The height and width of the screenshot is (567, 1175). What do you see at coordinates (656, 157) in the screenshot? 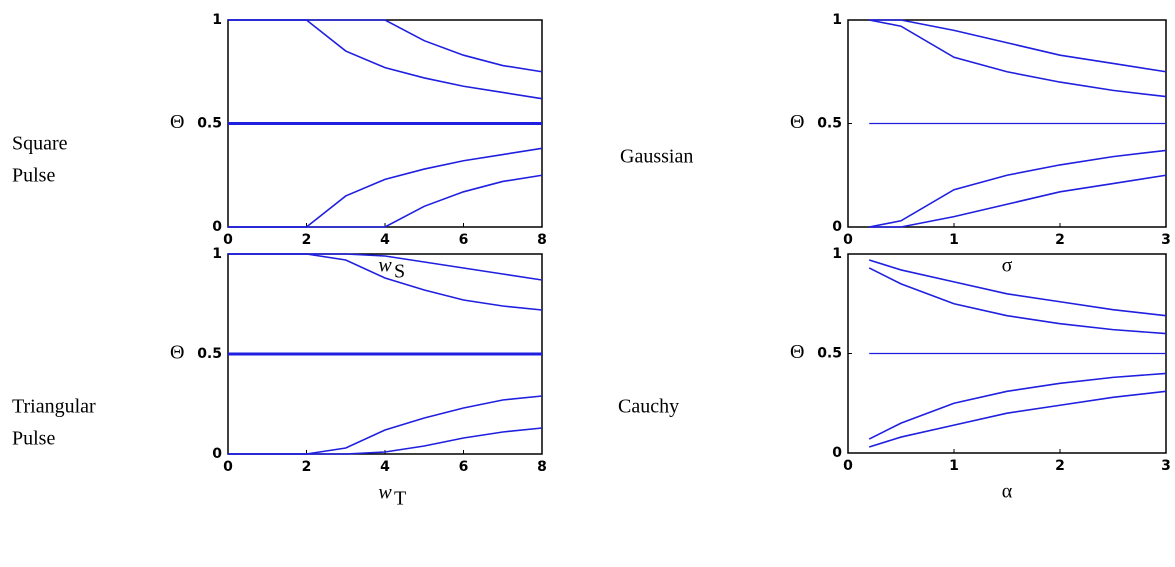
I see `row-label: Gaussian` at bounding box center [656, 157].